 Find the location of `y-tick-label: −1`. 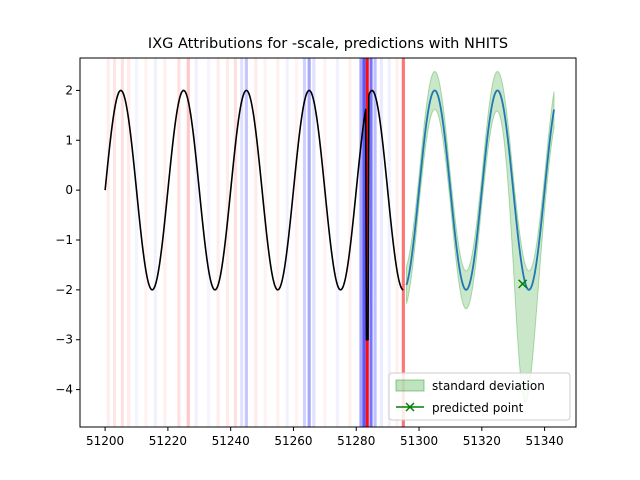

y-tick-label: −1 is located at coordinates (64, 240).